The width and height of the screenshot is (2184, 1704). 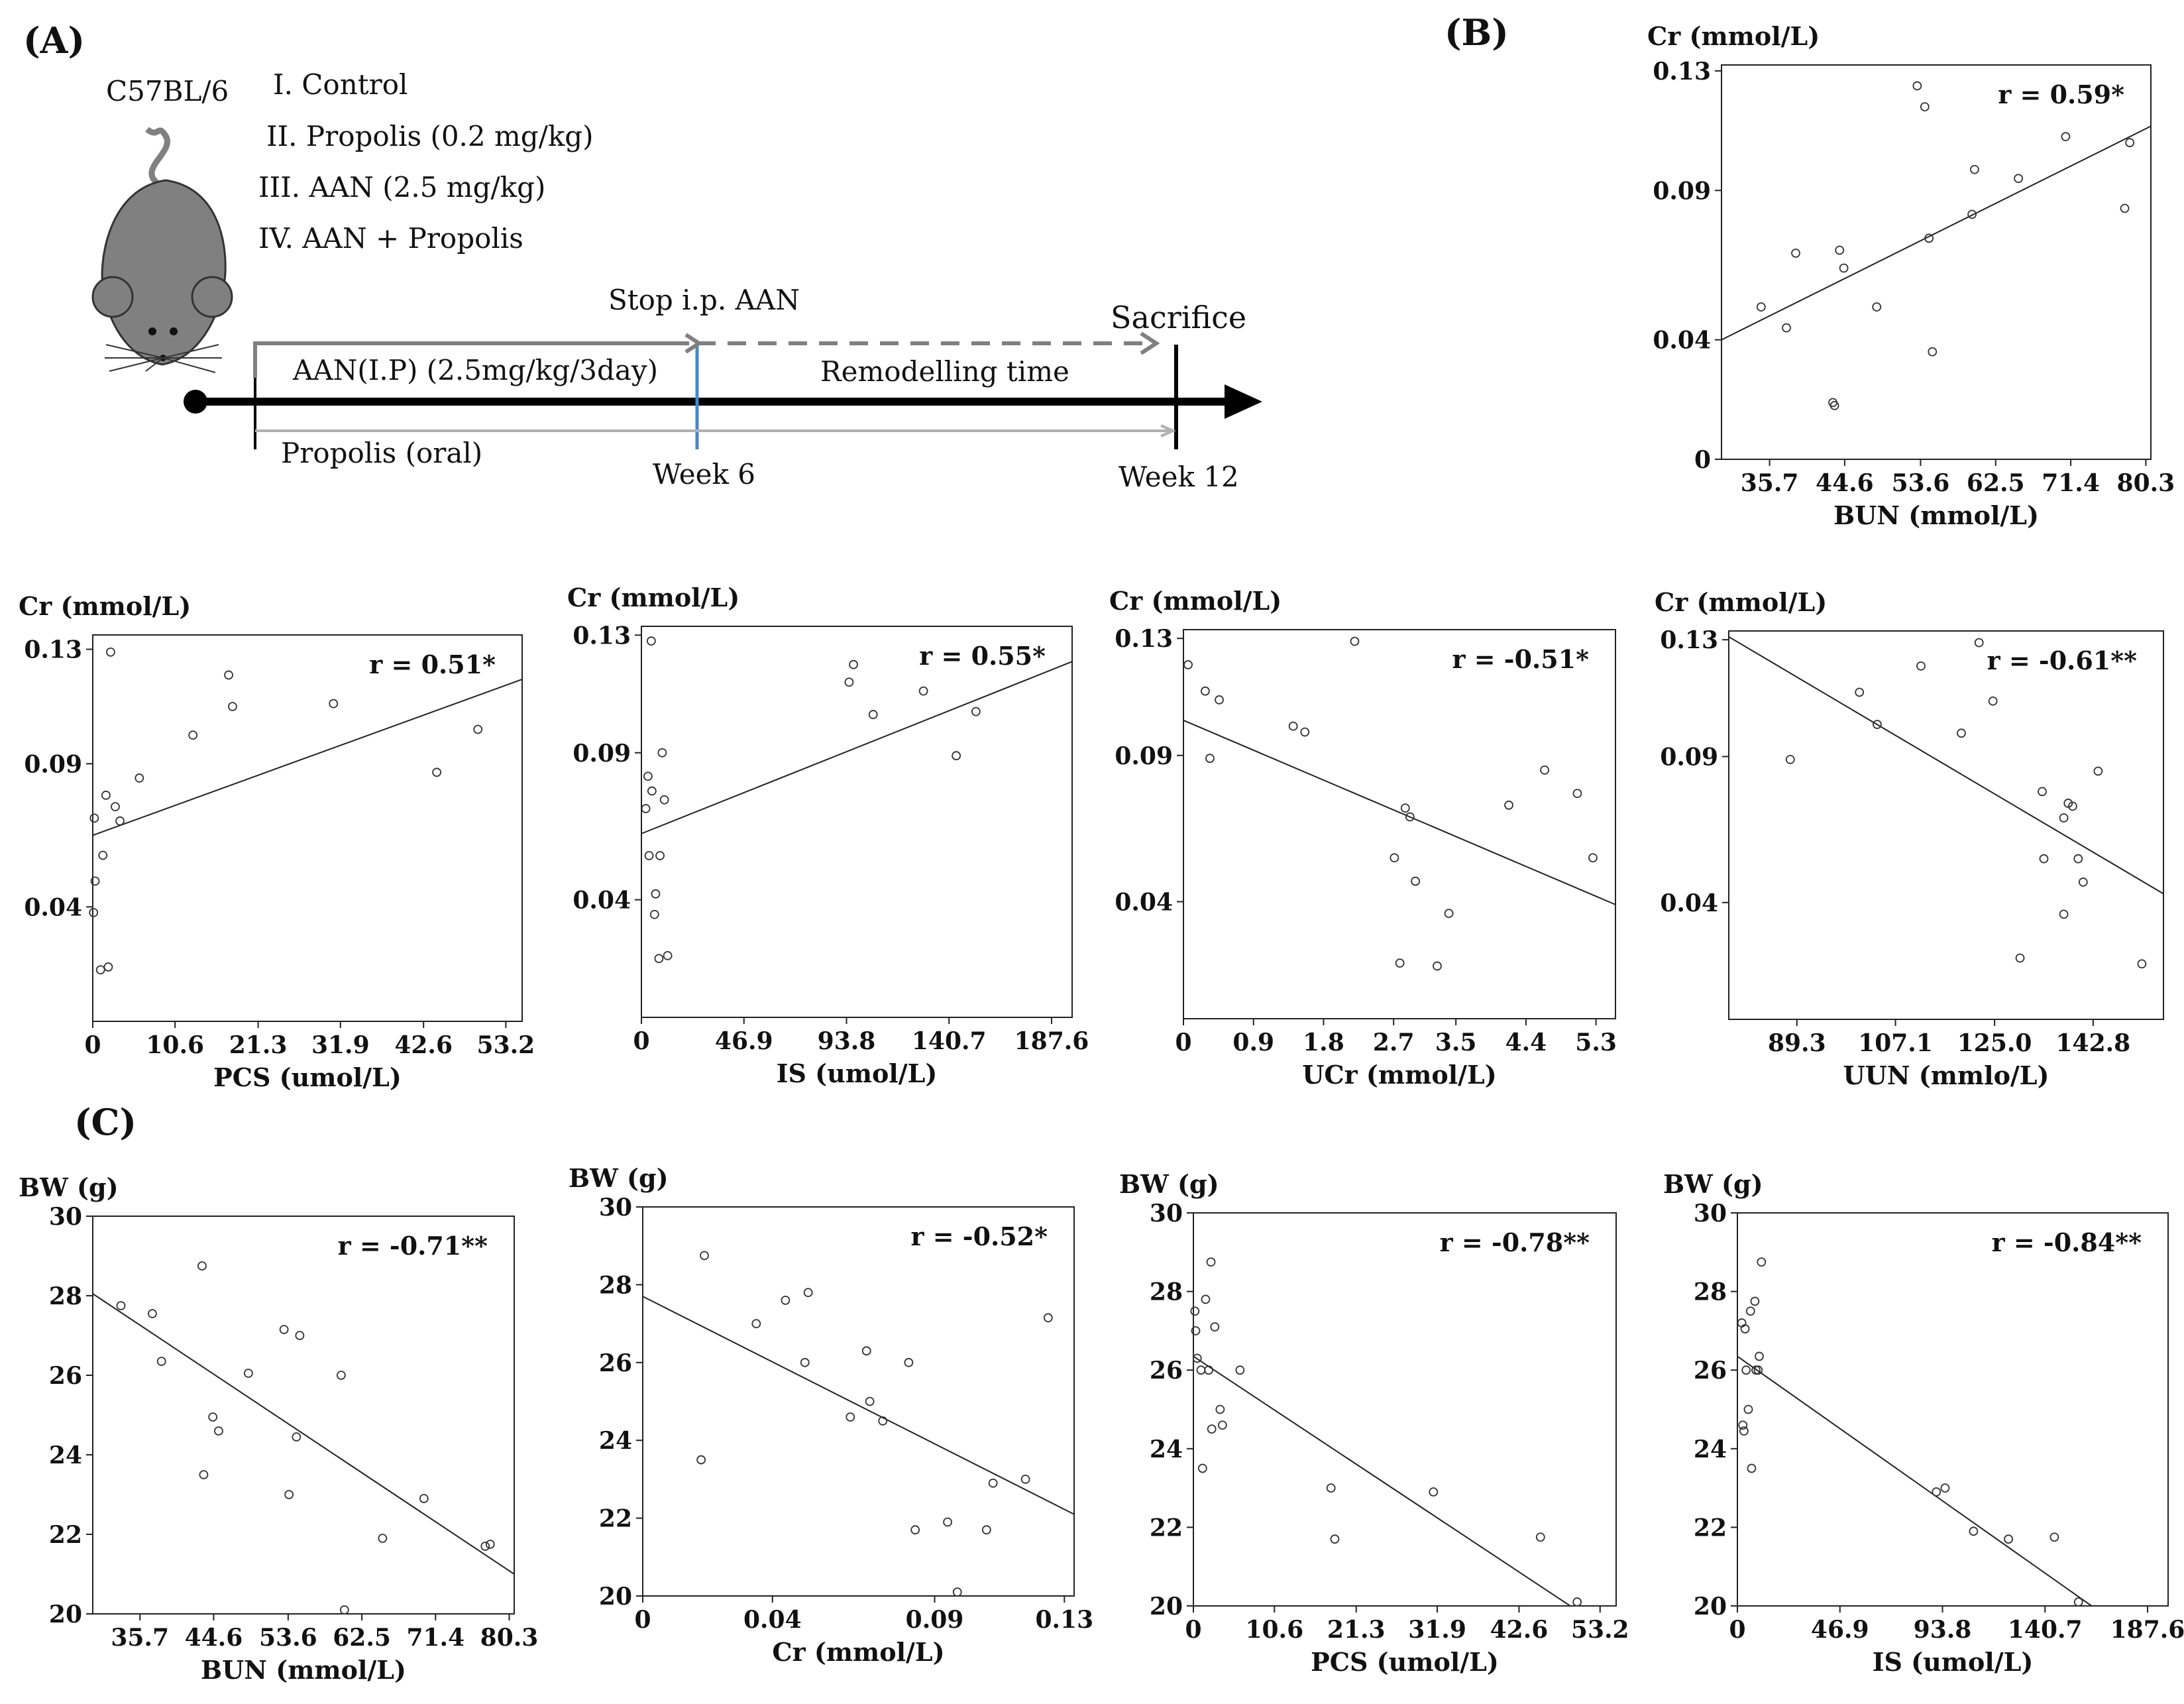 What do you see at coordinates (1394, 1042) in the screenshot?
I see `x-tick-label: 2.7` at bounding box center [1394, 1042].